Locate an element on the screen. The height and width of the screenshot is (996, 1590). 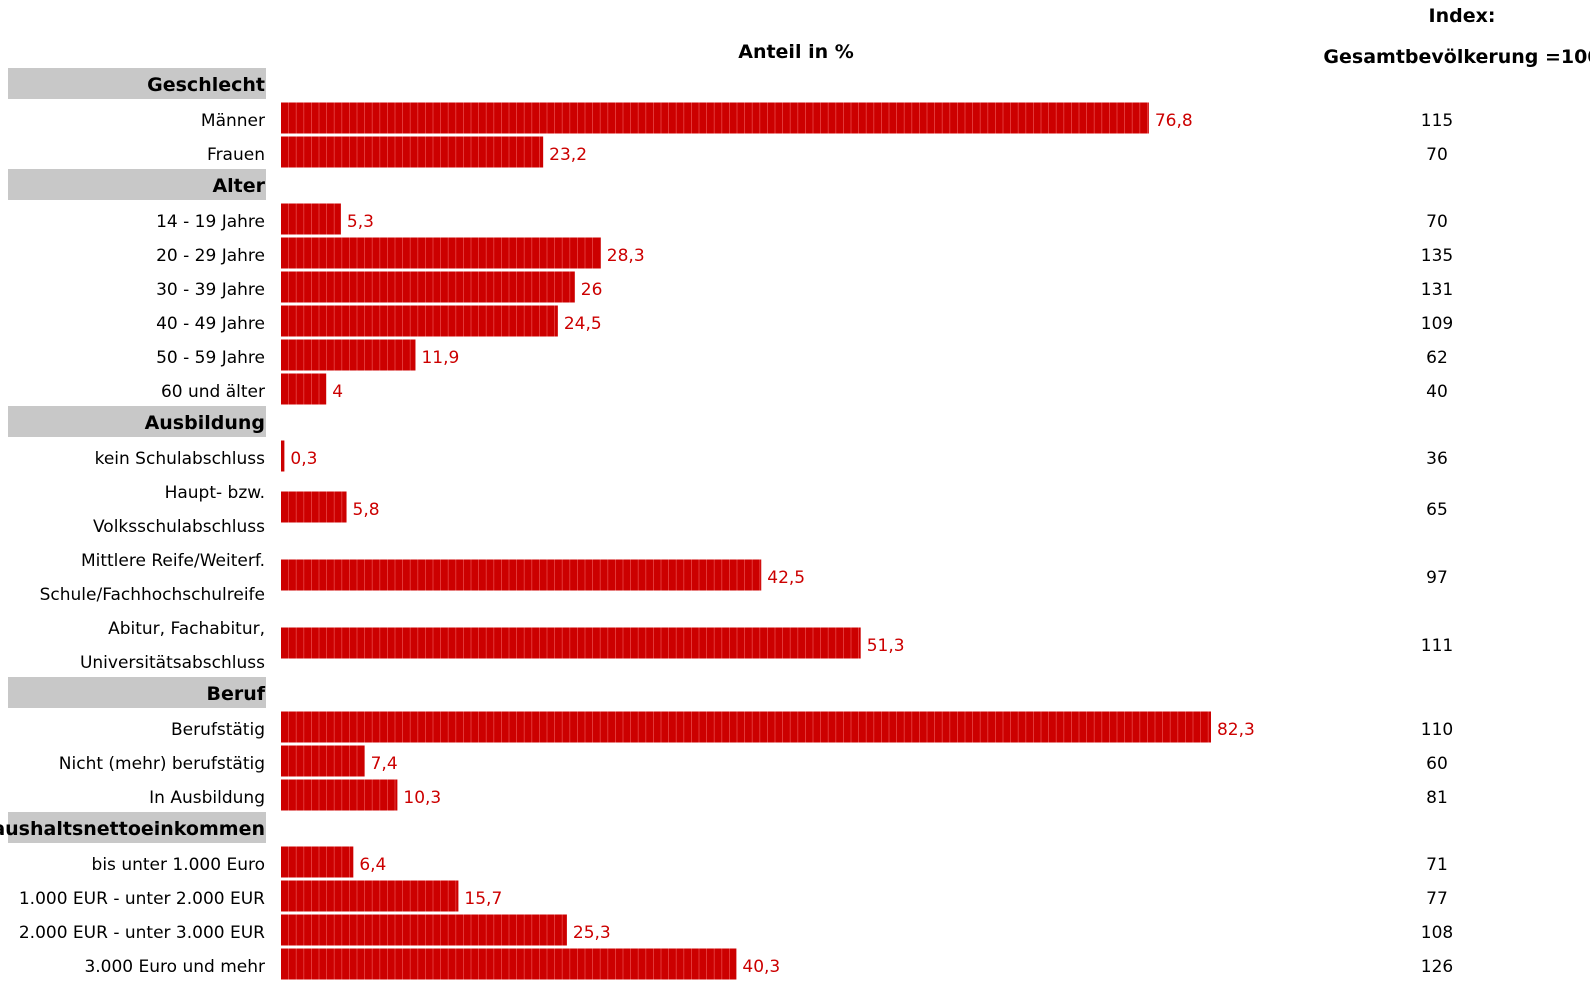
category-label: 30 - 39 Jahre is located at coordinates (210, 290).